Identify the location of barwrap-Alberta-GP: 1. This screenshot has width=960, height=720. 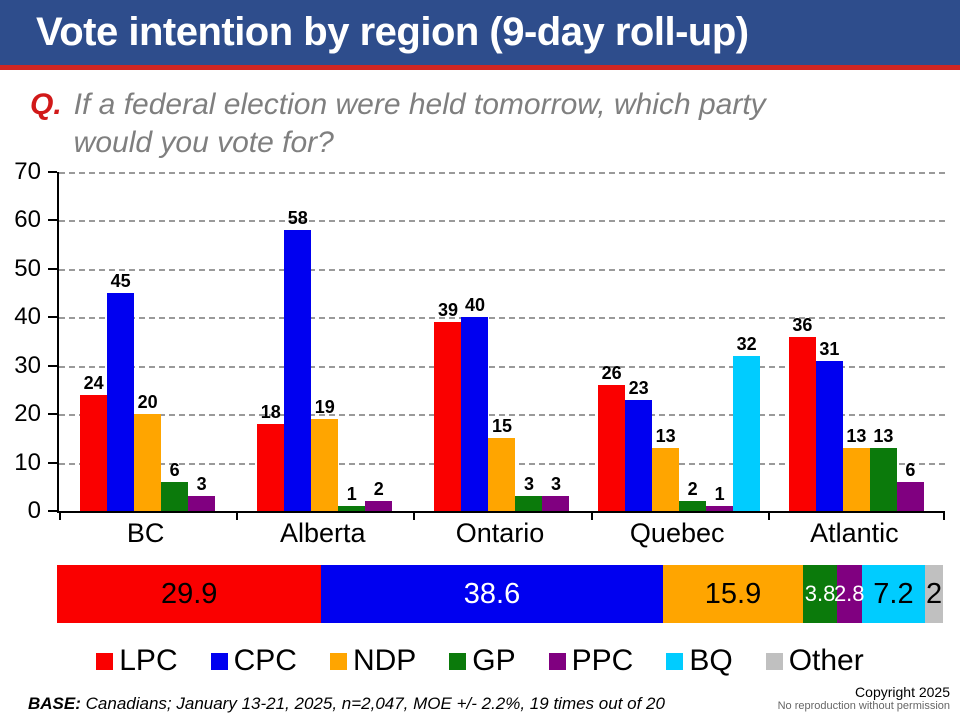
(352, 341).